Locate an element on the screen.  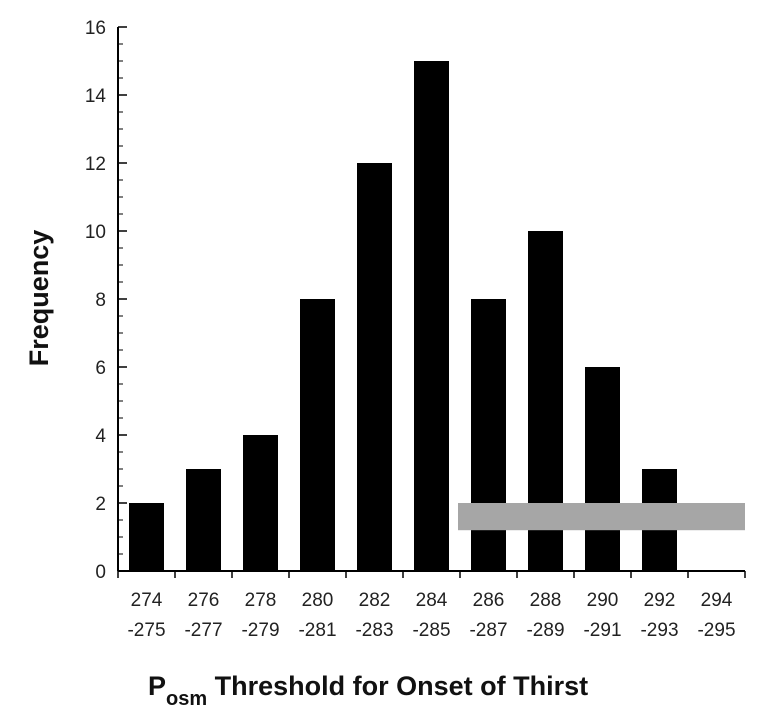
y-tick-label-16: 16 is located at coordinates (95, 28).